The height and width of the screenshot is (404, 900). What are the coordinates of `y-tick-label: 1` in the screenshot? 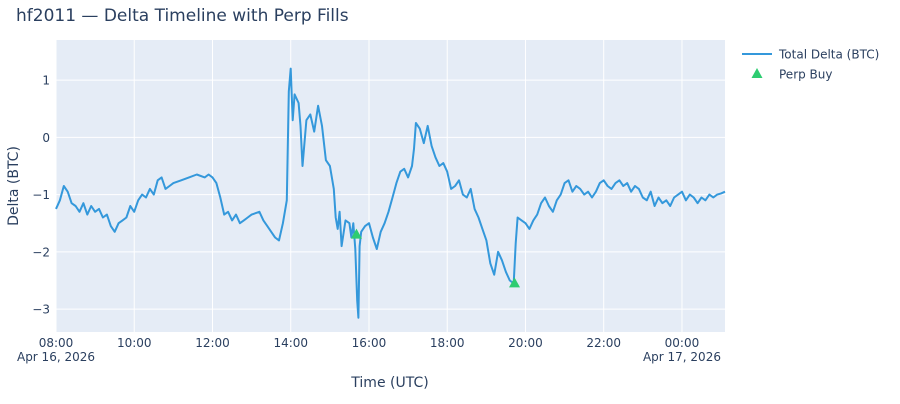 It's located at (46, 81).